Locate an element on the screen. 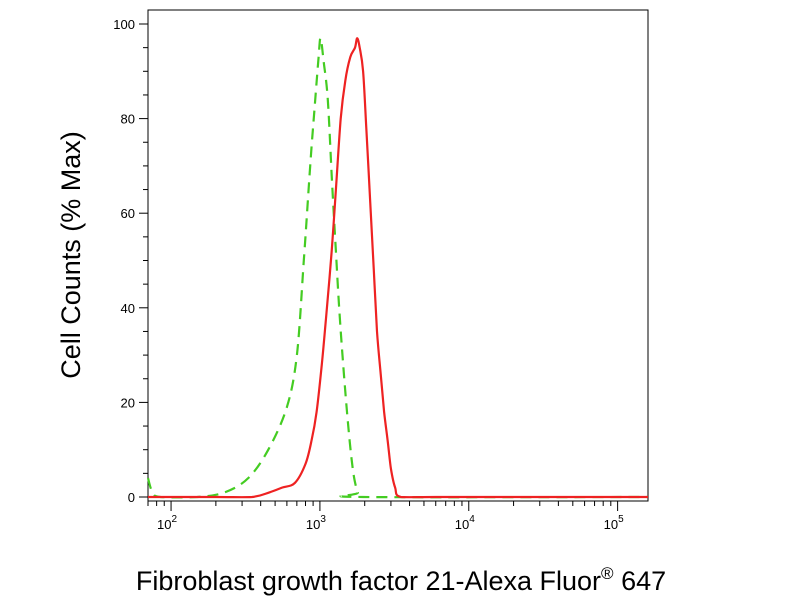 The height and width of the screenshot is (600, 800). y-tick-label: 20 is located at coordinates (128, 402).